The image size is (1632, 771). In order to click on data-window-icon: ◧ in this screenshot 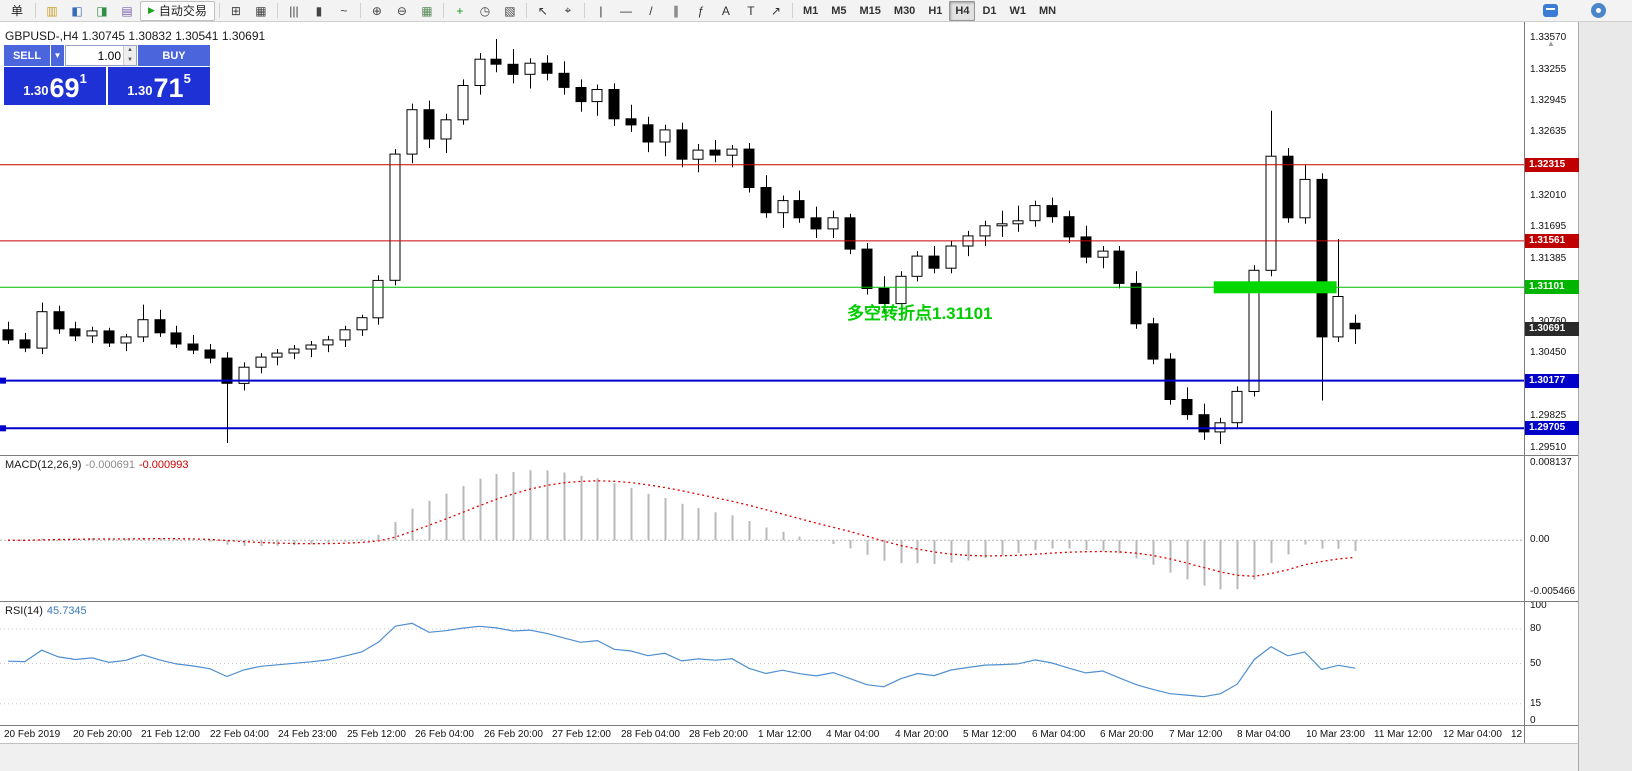, I will do `click(77, 10)`.